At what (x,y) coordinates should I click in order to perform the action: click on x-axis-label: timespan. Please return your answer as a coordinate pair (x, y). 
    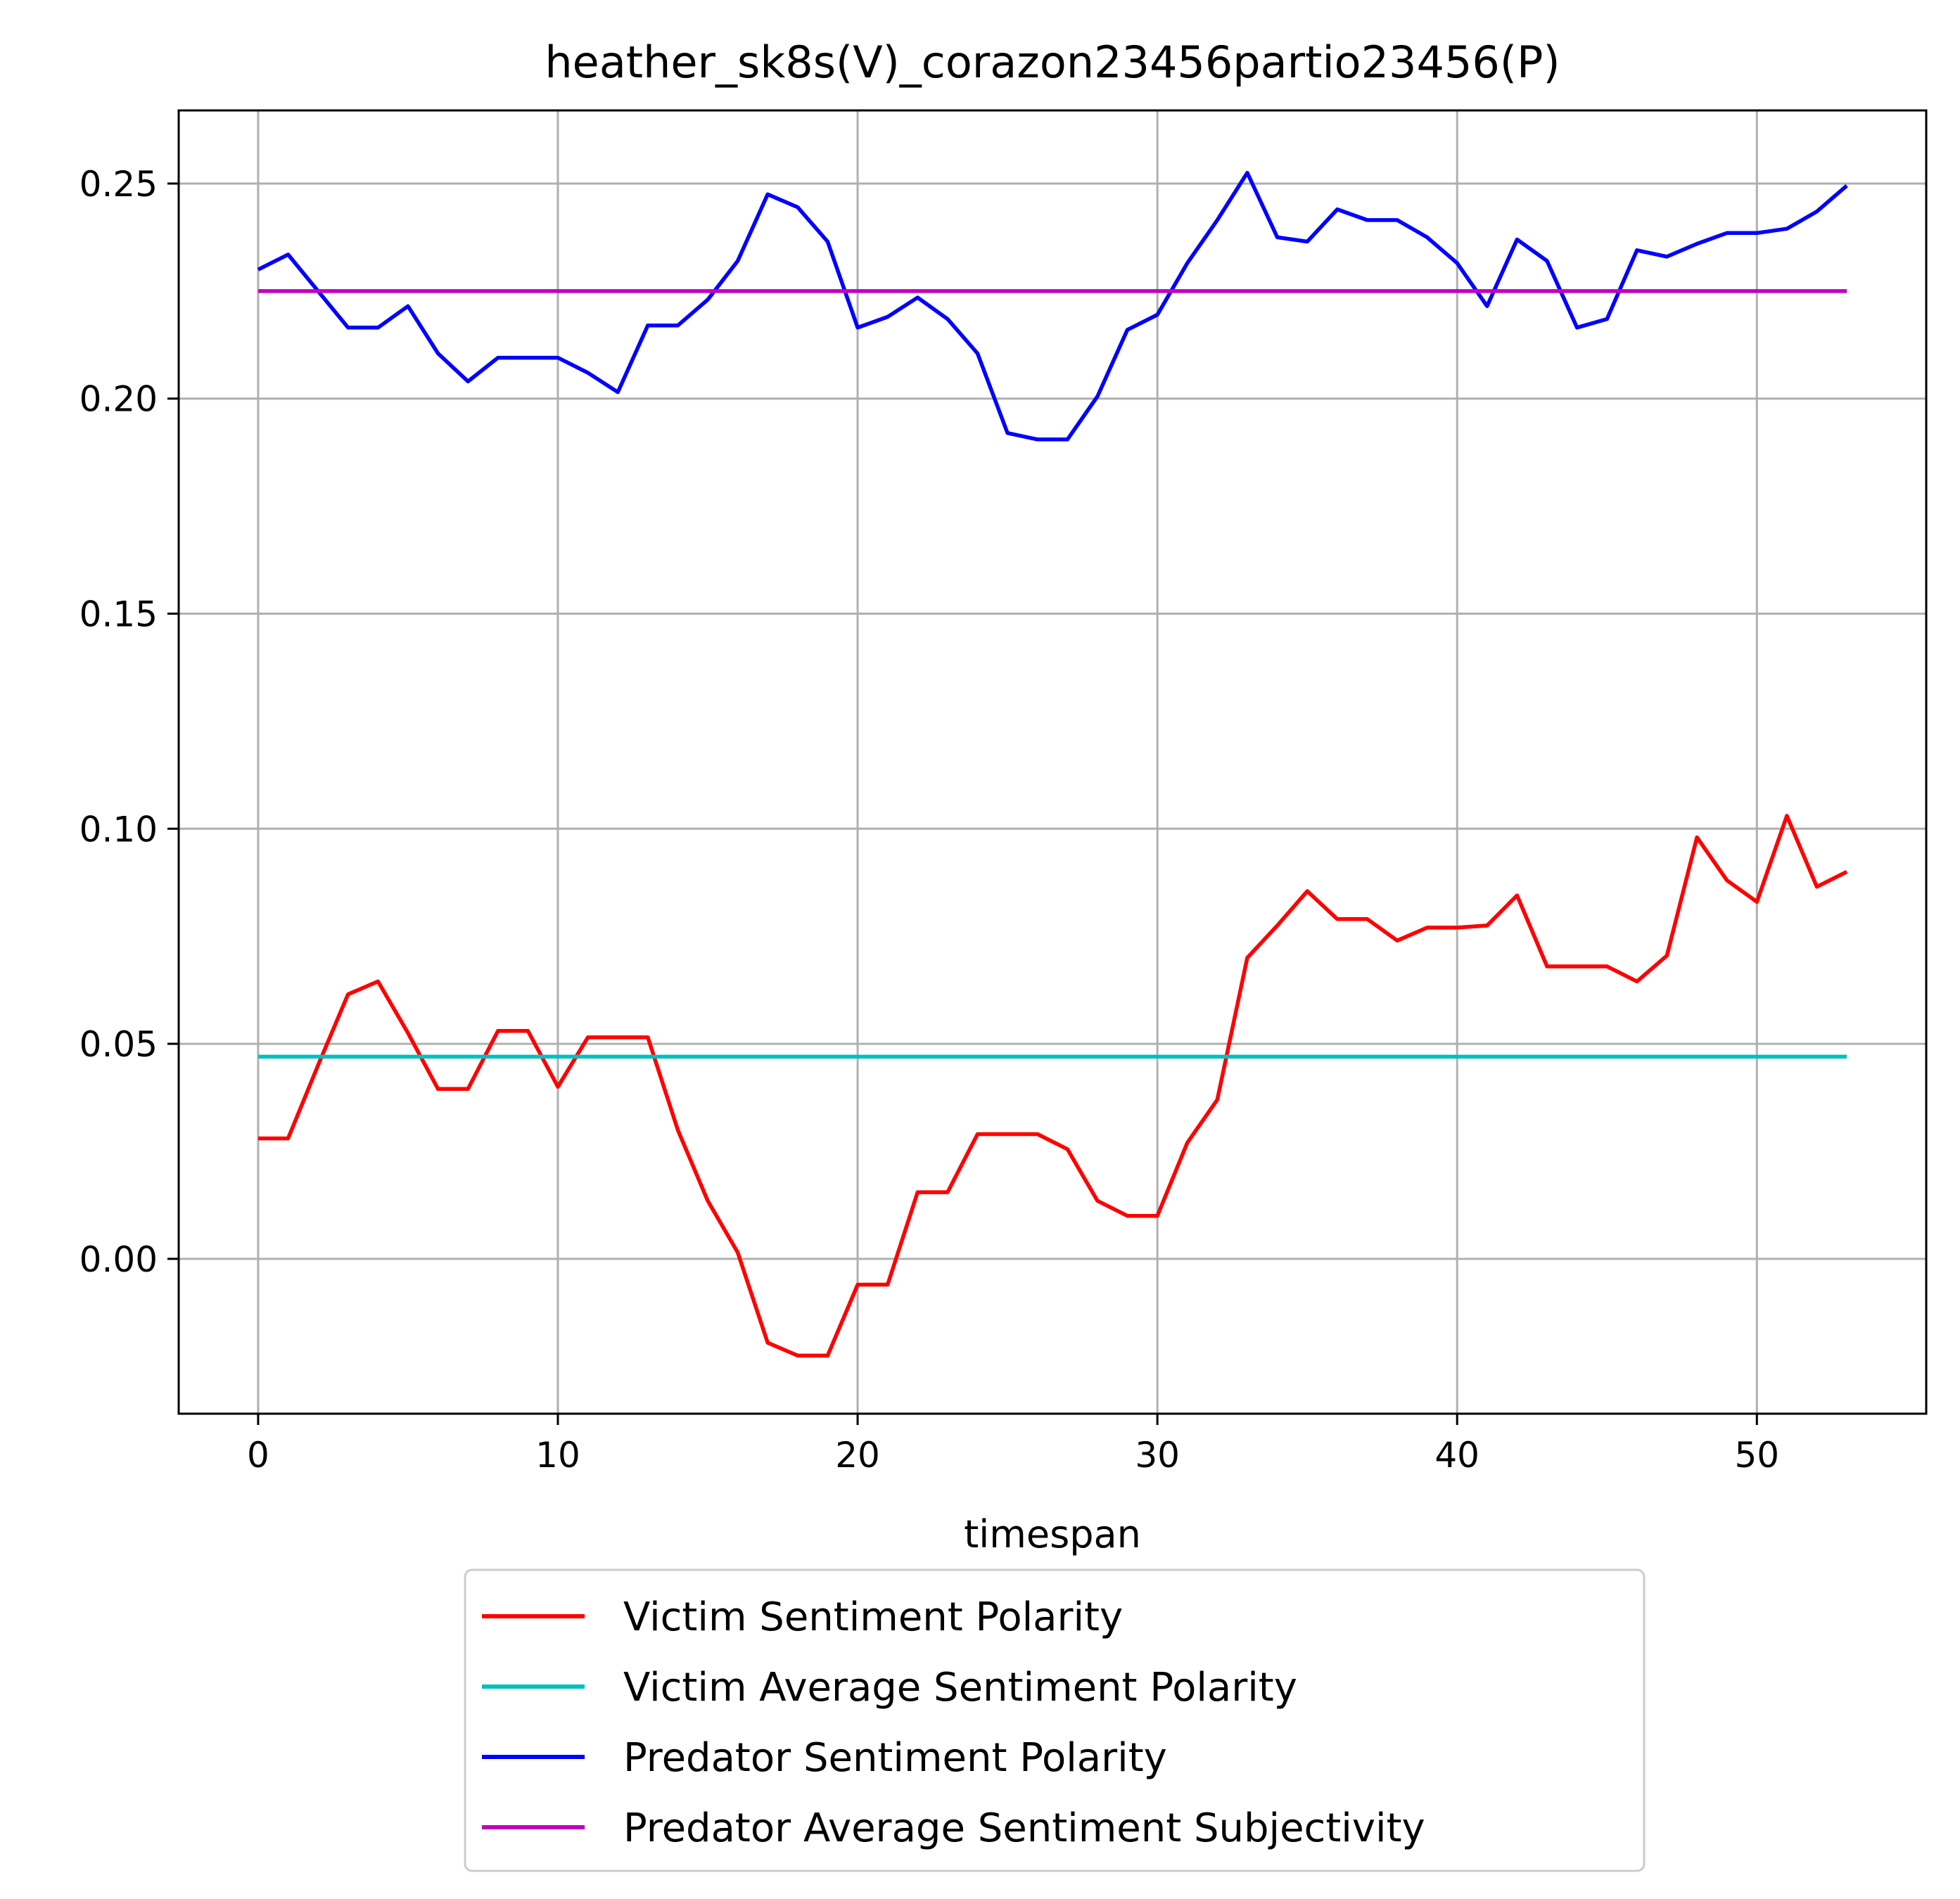
    Looking at the image, I should click on (1053, 1534).